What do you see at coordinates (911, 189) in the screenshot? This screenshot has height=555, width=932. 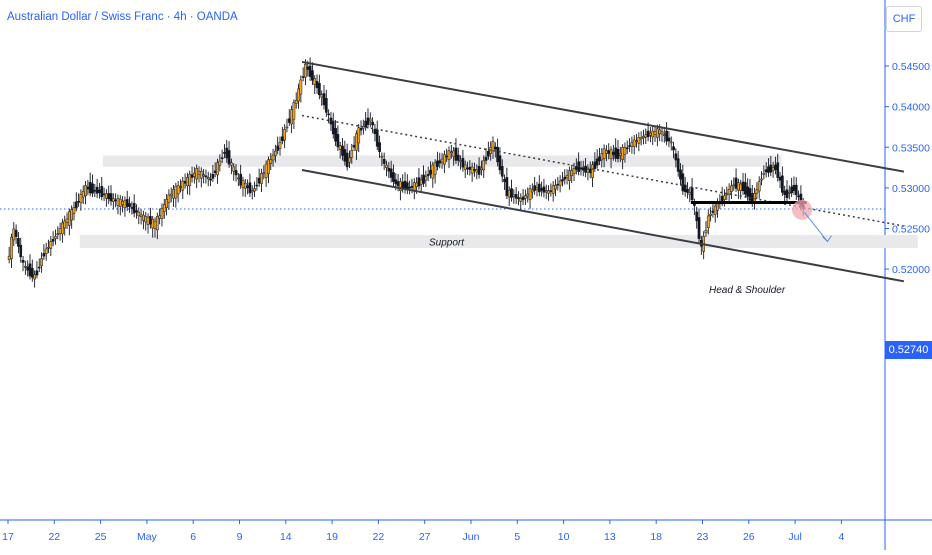 I see `y-tick-label: 0.53000` at bounding box center [911, 189].